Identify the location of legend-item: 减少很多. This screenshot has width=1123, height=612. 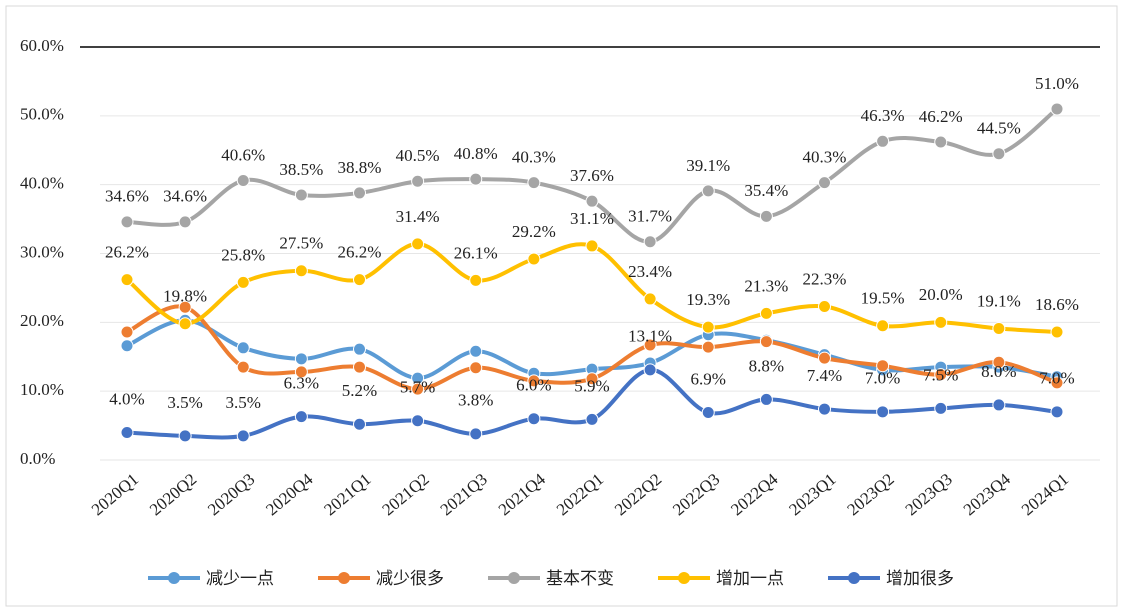
(381, 579).